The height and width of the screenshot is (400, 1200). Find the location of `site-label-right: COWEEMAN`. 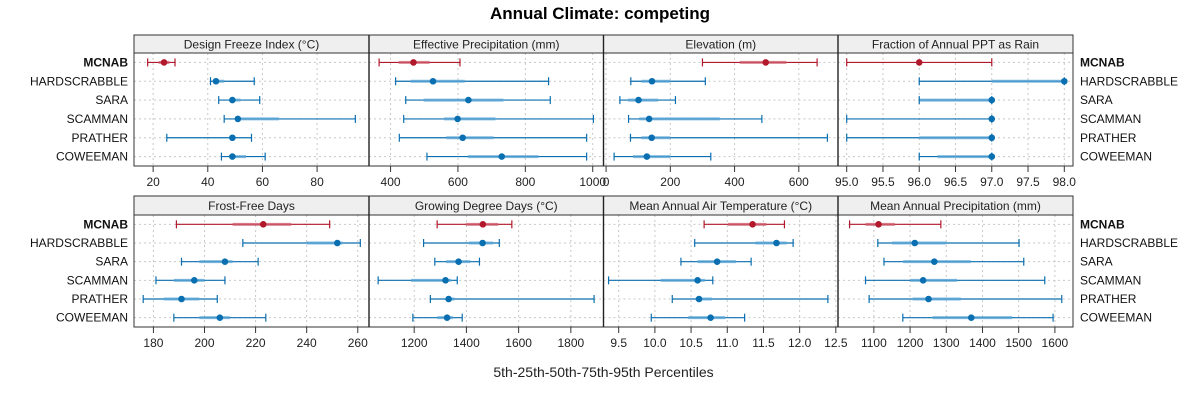

site-label-right: COWEEMAN is located at coordinates (1116, 318).